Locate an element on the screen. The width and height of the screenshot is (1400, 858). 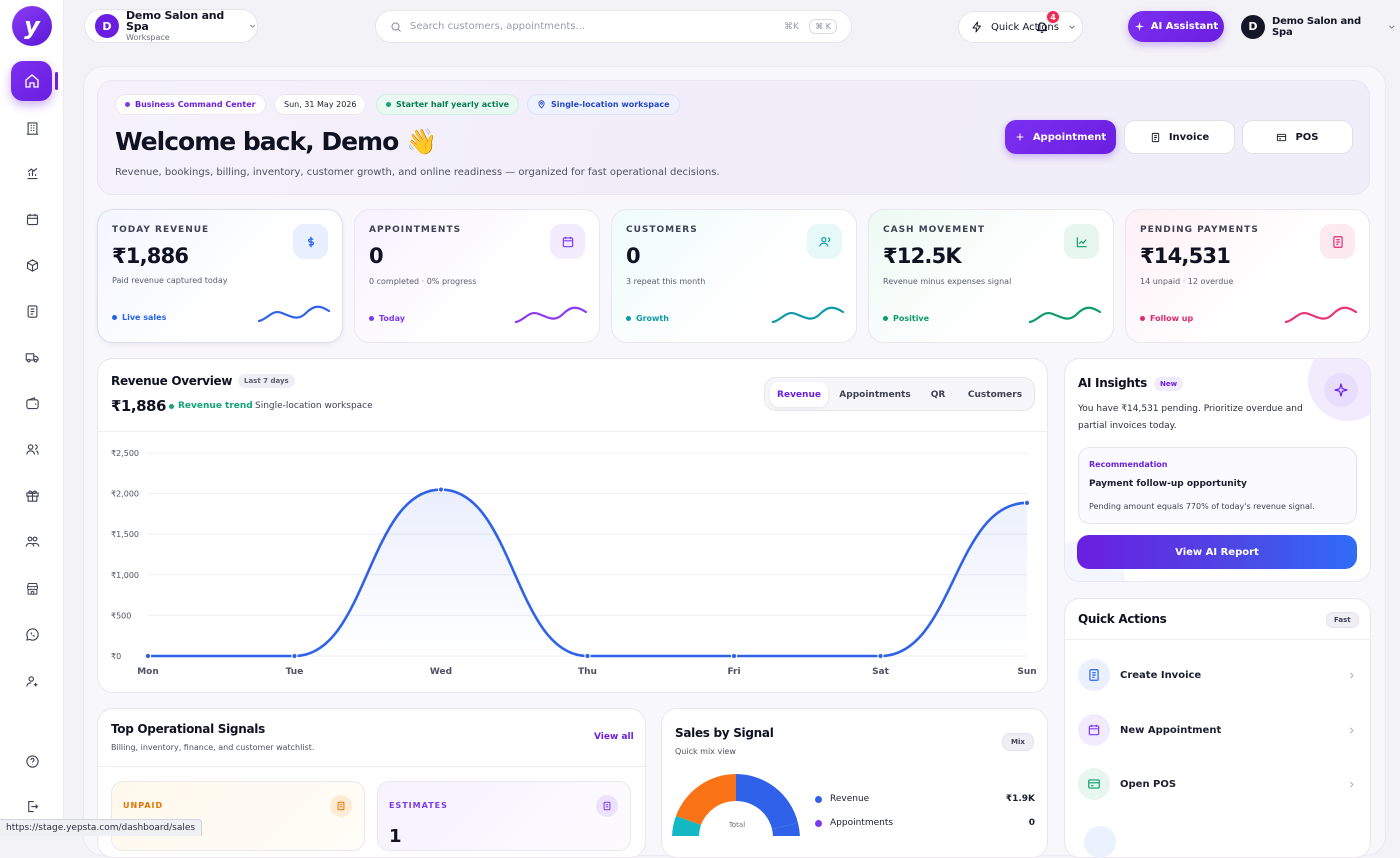
sidebar-item-invoices is located at coordinates (32, 311).